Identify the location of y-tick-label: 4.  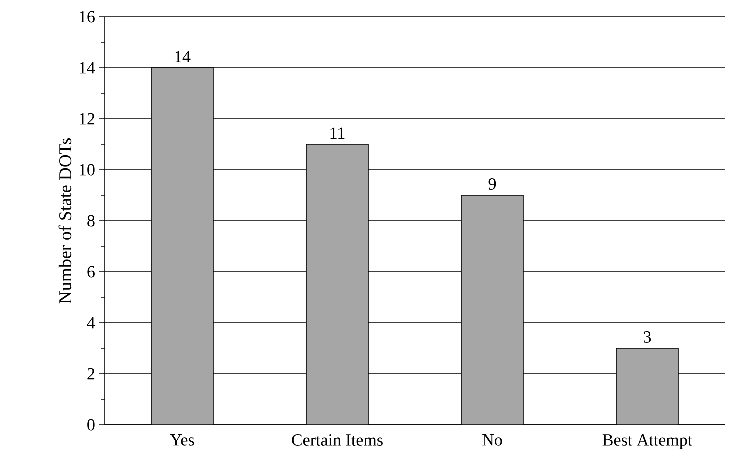
(91, 323).